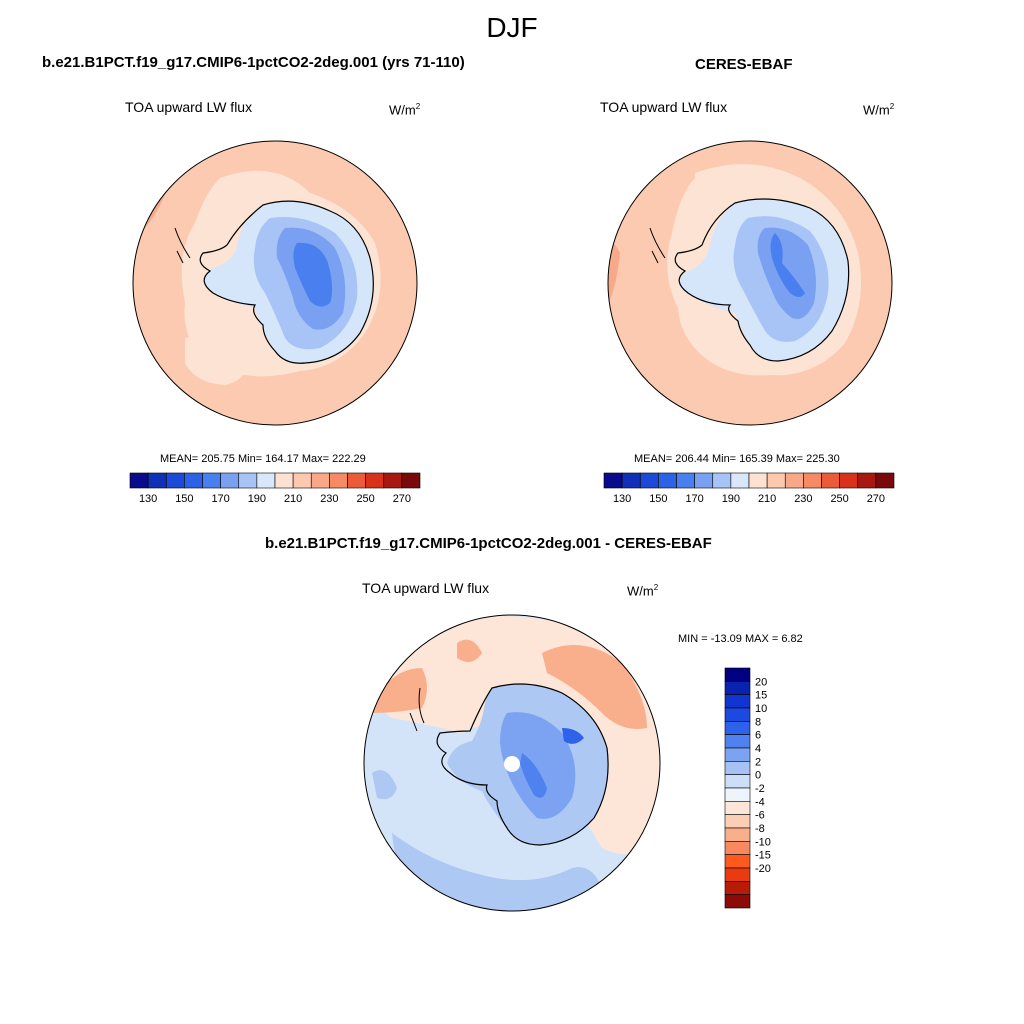 This screenshot has height=1024, width=1024. Describe the element at coordinates (760, 802) in the screenshot. I see `colorbar-tick-label: -4` at that location.